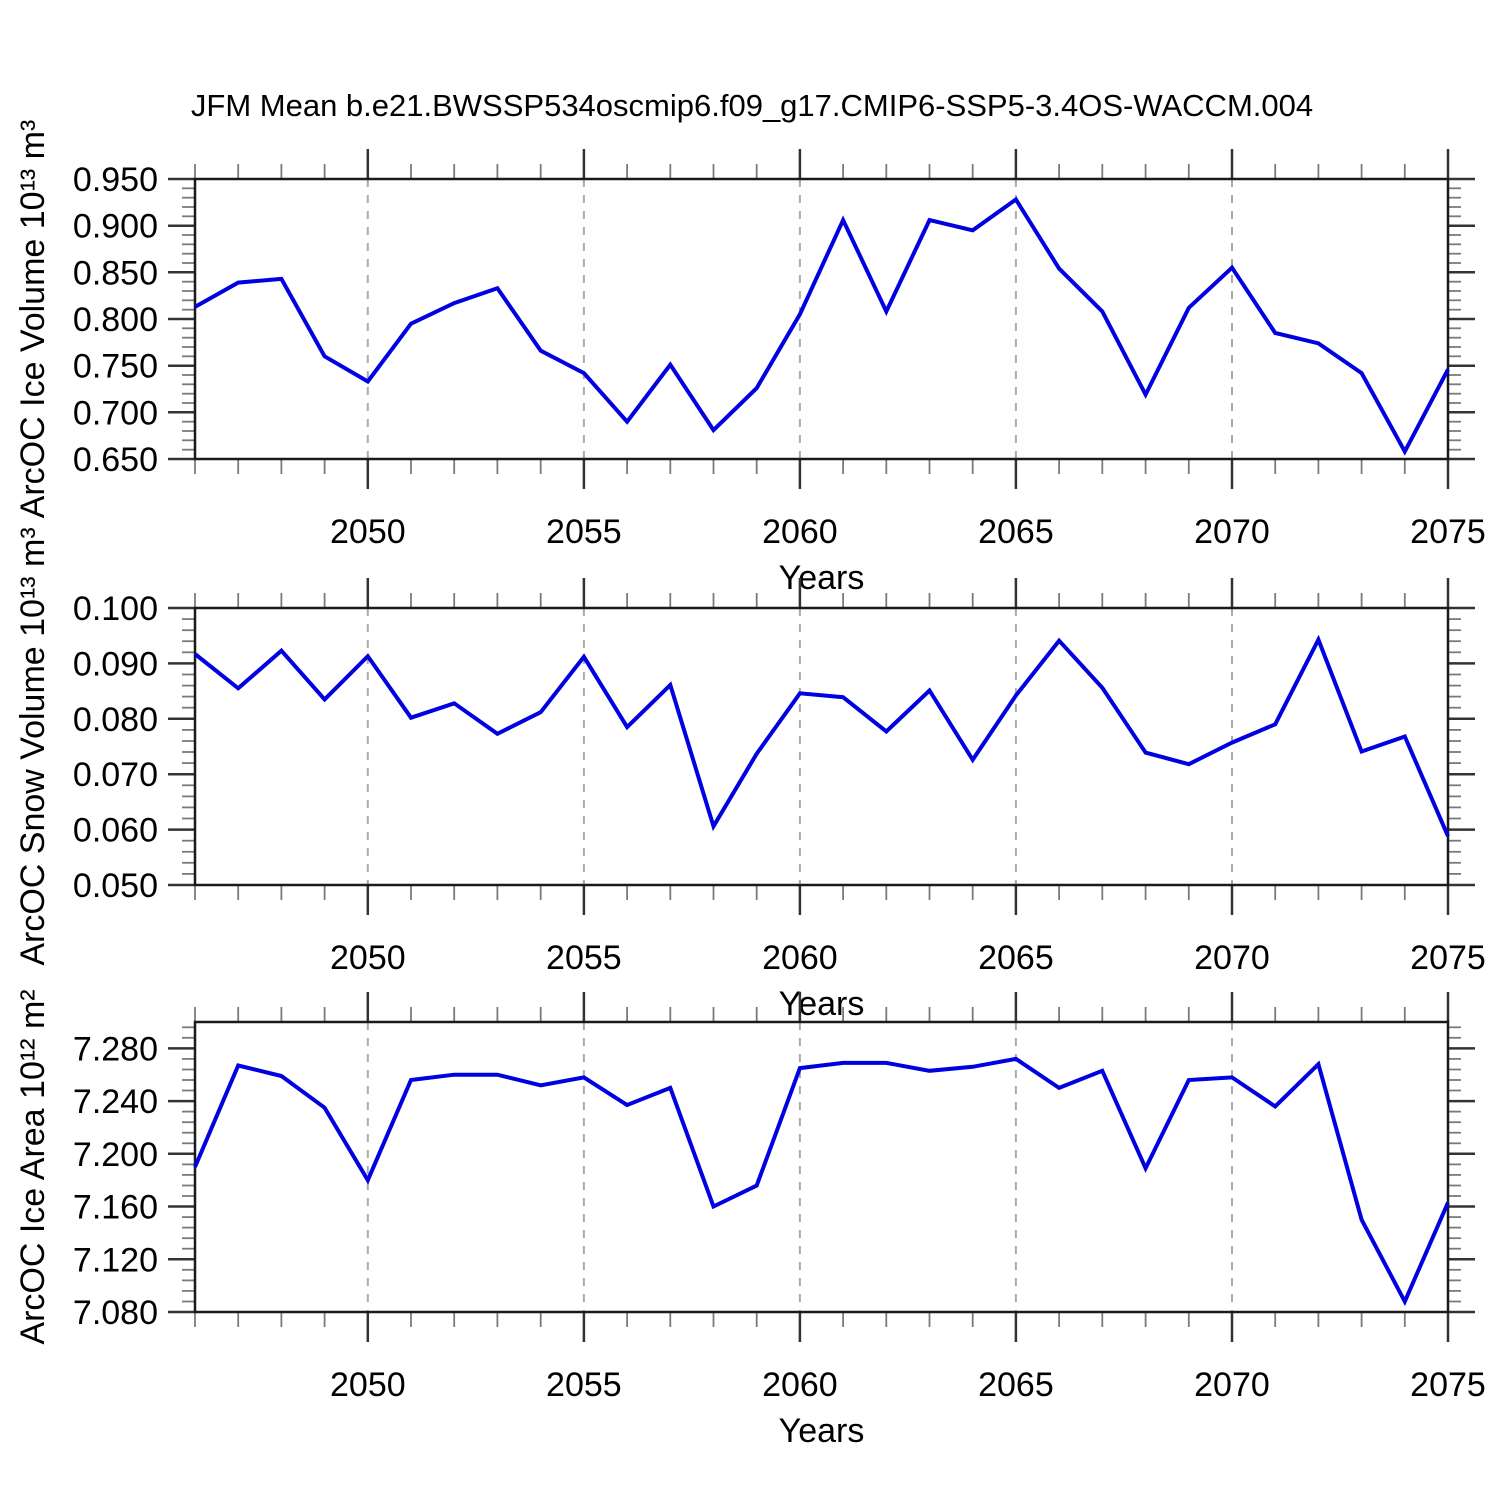 The width and height of the screenshot is (1500, 1500). What do you see at coordinates (822, 326) in the screenshot?
I see `ice-volume-data-line` at bounding box center [822, 326].